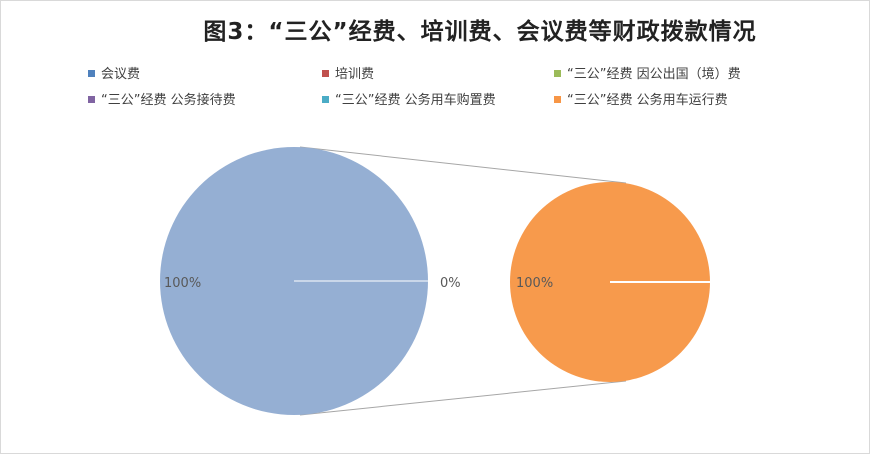 The height and width of the screenshot is (454, 870). What do you see at coordinates (480, 32) in the screenshot?
I see `chart-title: 图3：“三公”经费、培训费、会议费等财政拨款情况` at bounding box center [480, 32].